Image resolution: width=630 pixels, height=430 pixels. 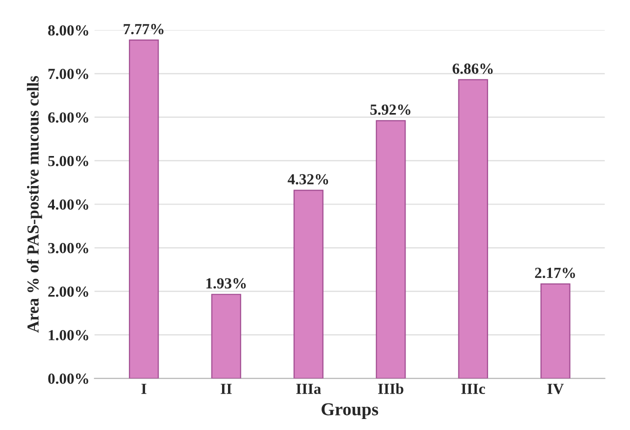 I want to click on data-label: 4.32%, so click(x=308, y=179).